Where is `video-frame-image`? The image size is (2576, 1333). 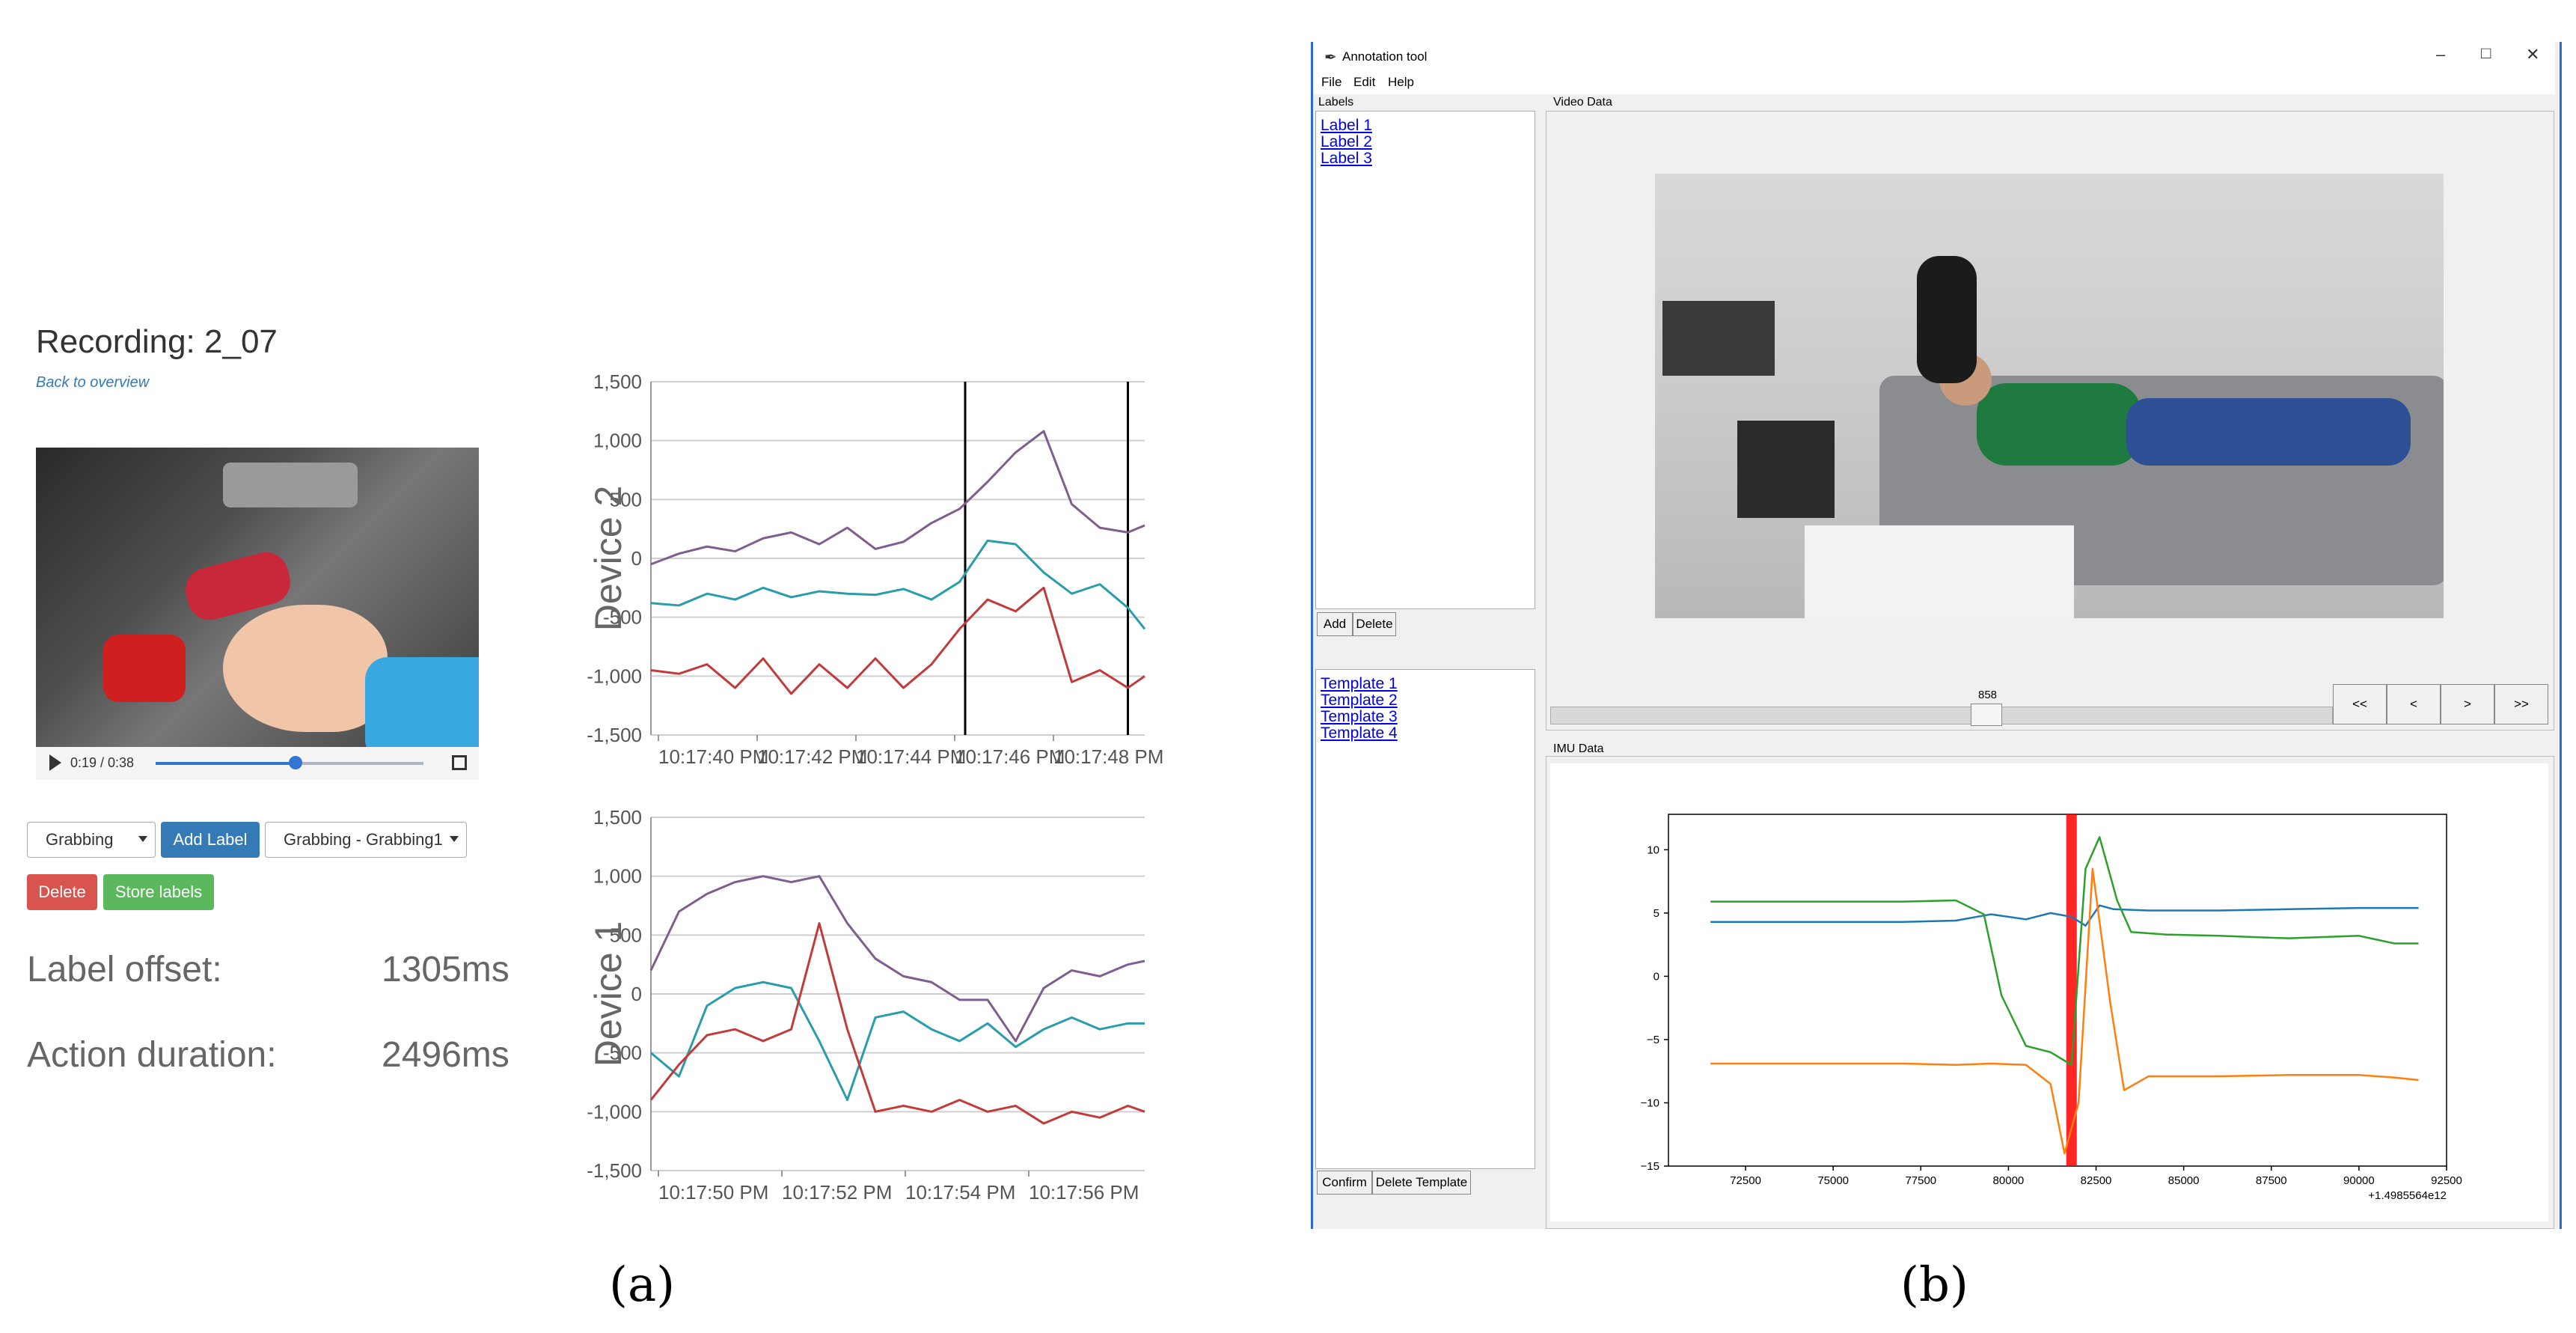
video-frame-image is located at coordinates (2049, 396).